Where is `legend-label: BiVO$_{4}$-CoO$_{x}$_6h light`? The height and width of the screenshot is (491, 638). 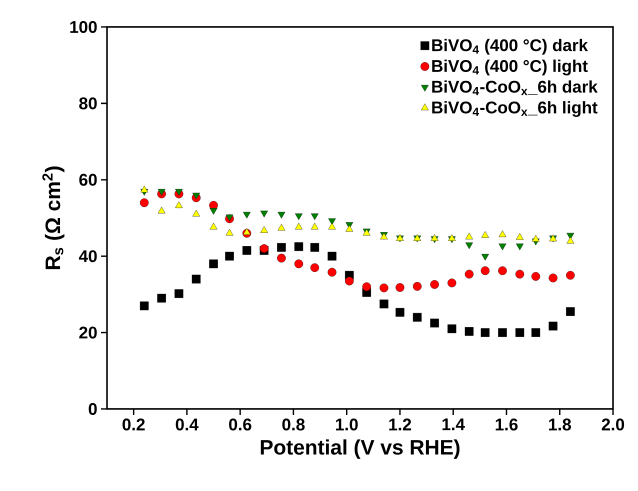 legend-label: BiVO$_{4}$-CoO$_{x}$_6h light is located at coordinates (515, 109).